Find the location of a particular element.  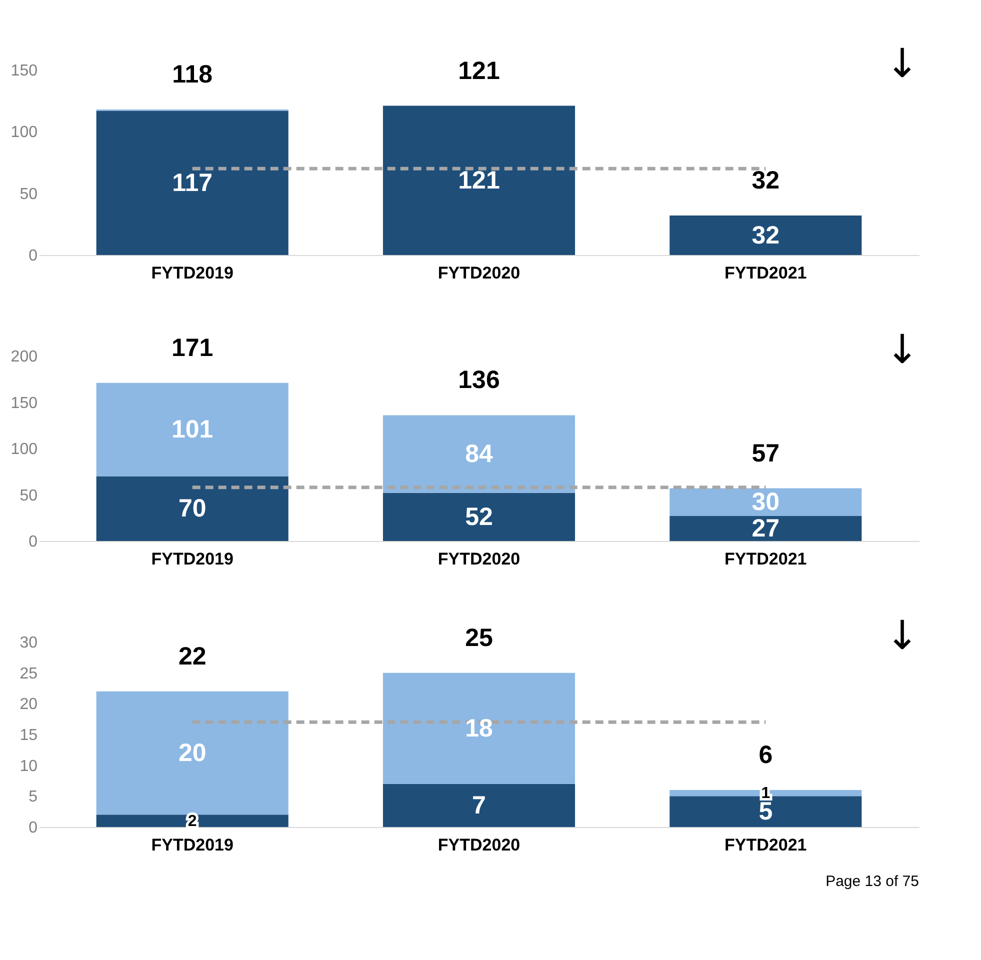

total-label: 6 is located at coordinates (765, 755).